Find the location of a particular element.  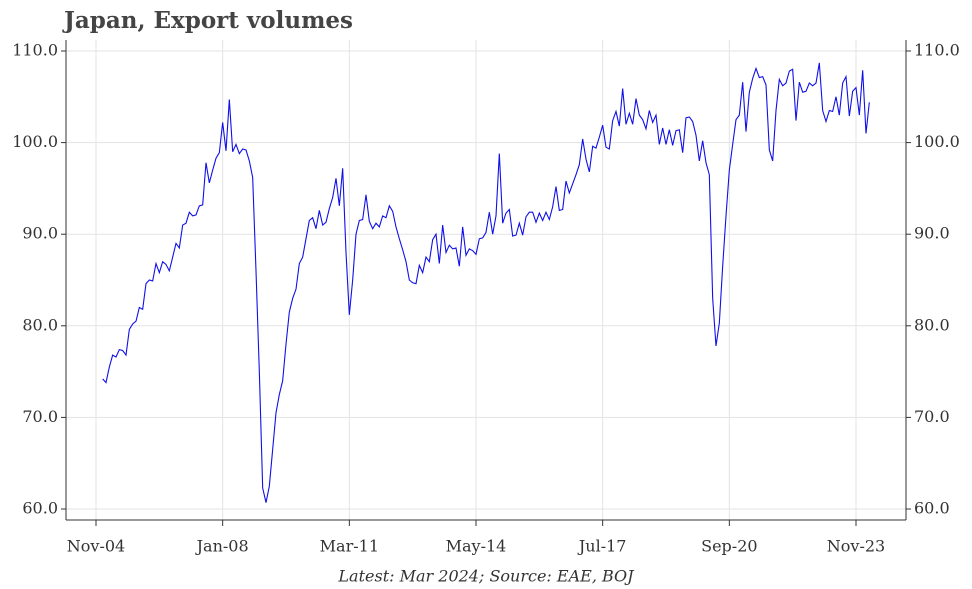

y2-tick-label: 90.0 is located at coordinates (932, 233).